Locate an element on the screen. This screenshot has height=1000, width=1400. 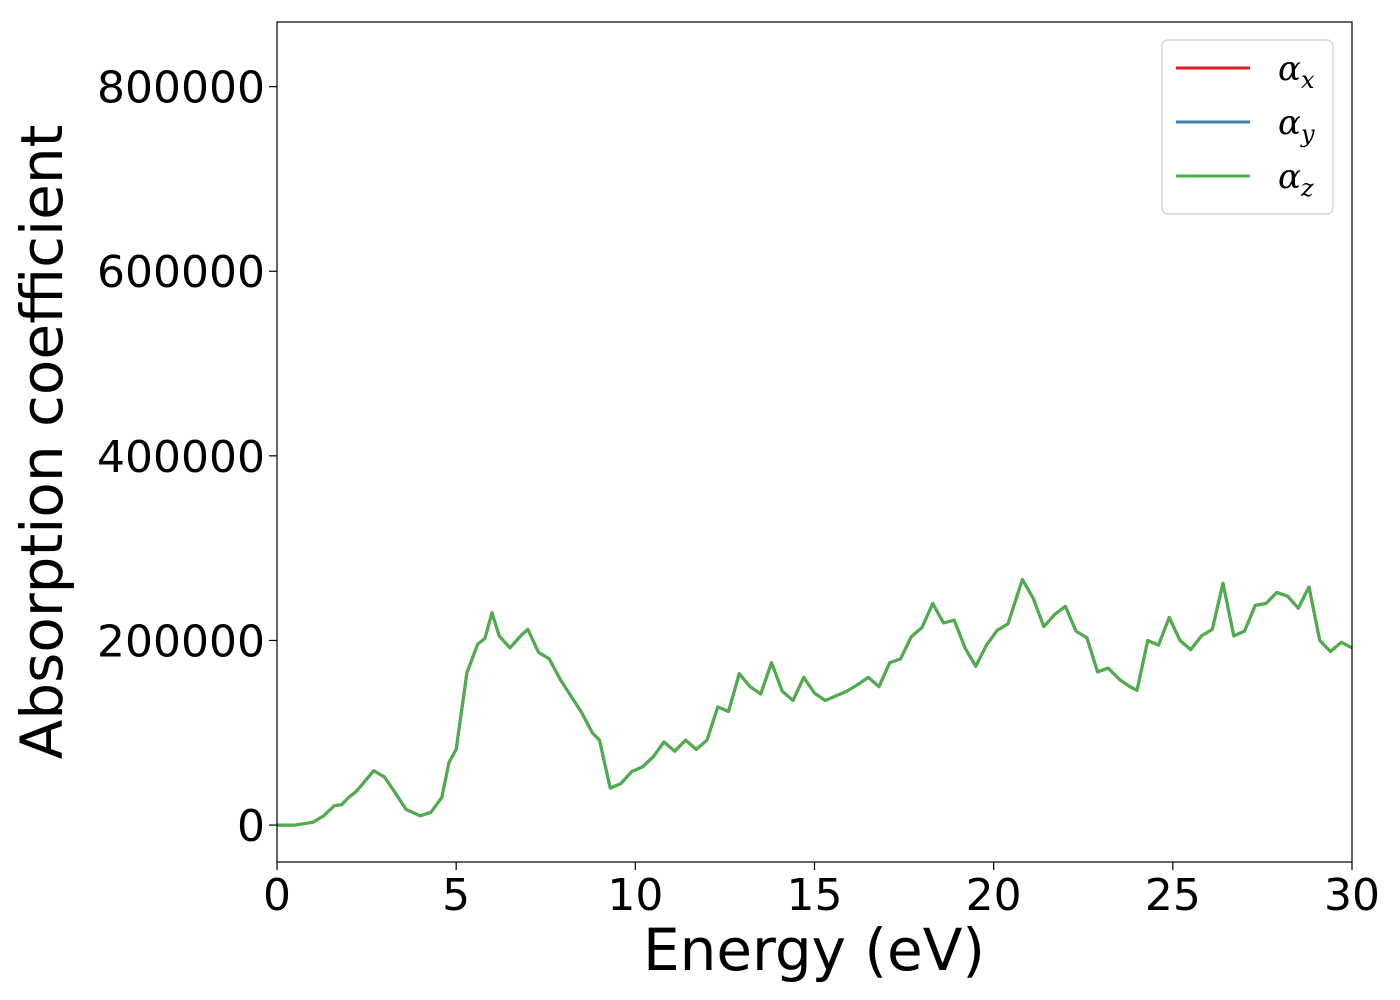
y-tick-label-1: 200000 is located at coordinates (181, 641).